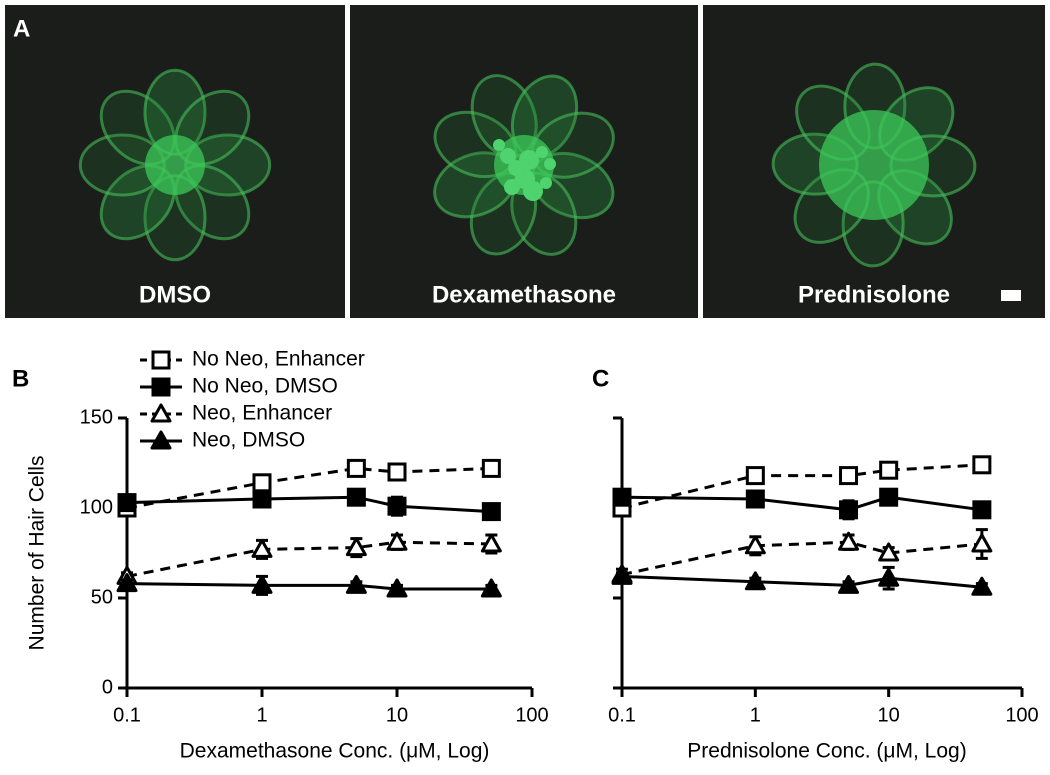 The height and width of the screenshot is (775, 1050). Describe the element at coordinates (1011, 295) in the screenshot. I see `scale-bar` at that location.